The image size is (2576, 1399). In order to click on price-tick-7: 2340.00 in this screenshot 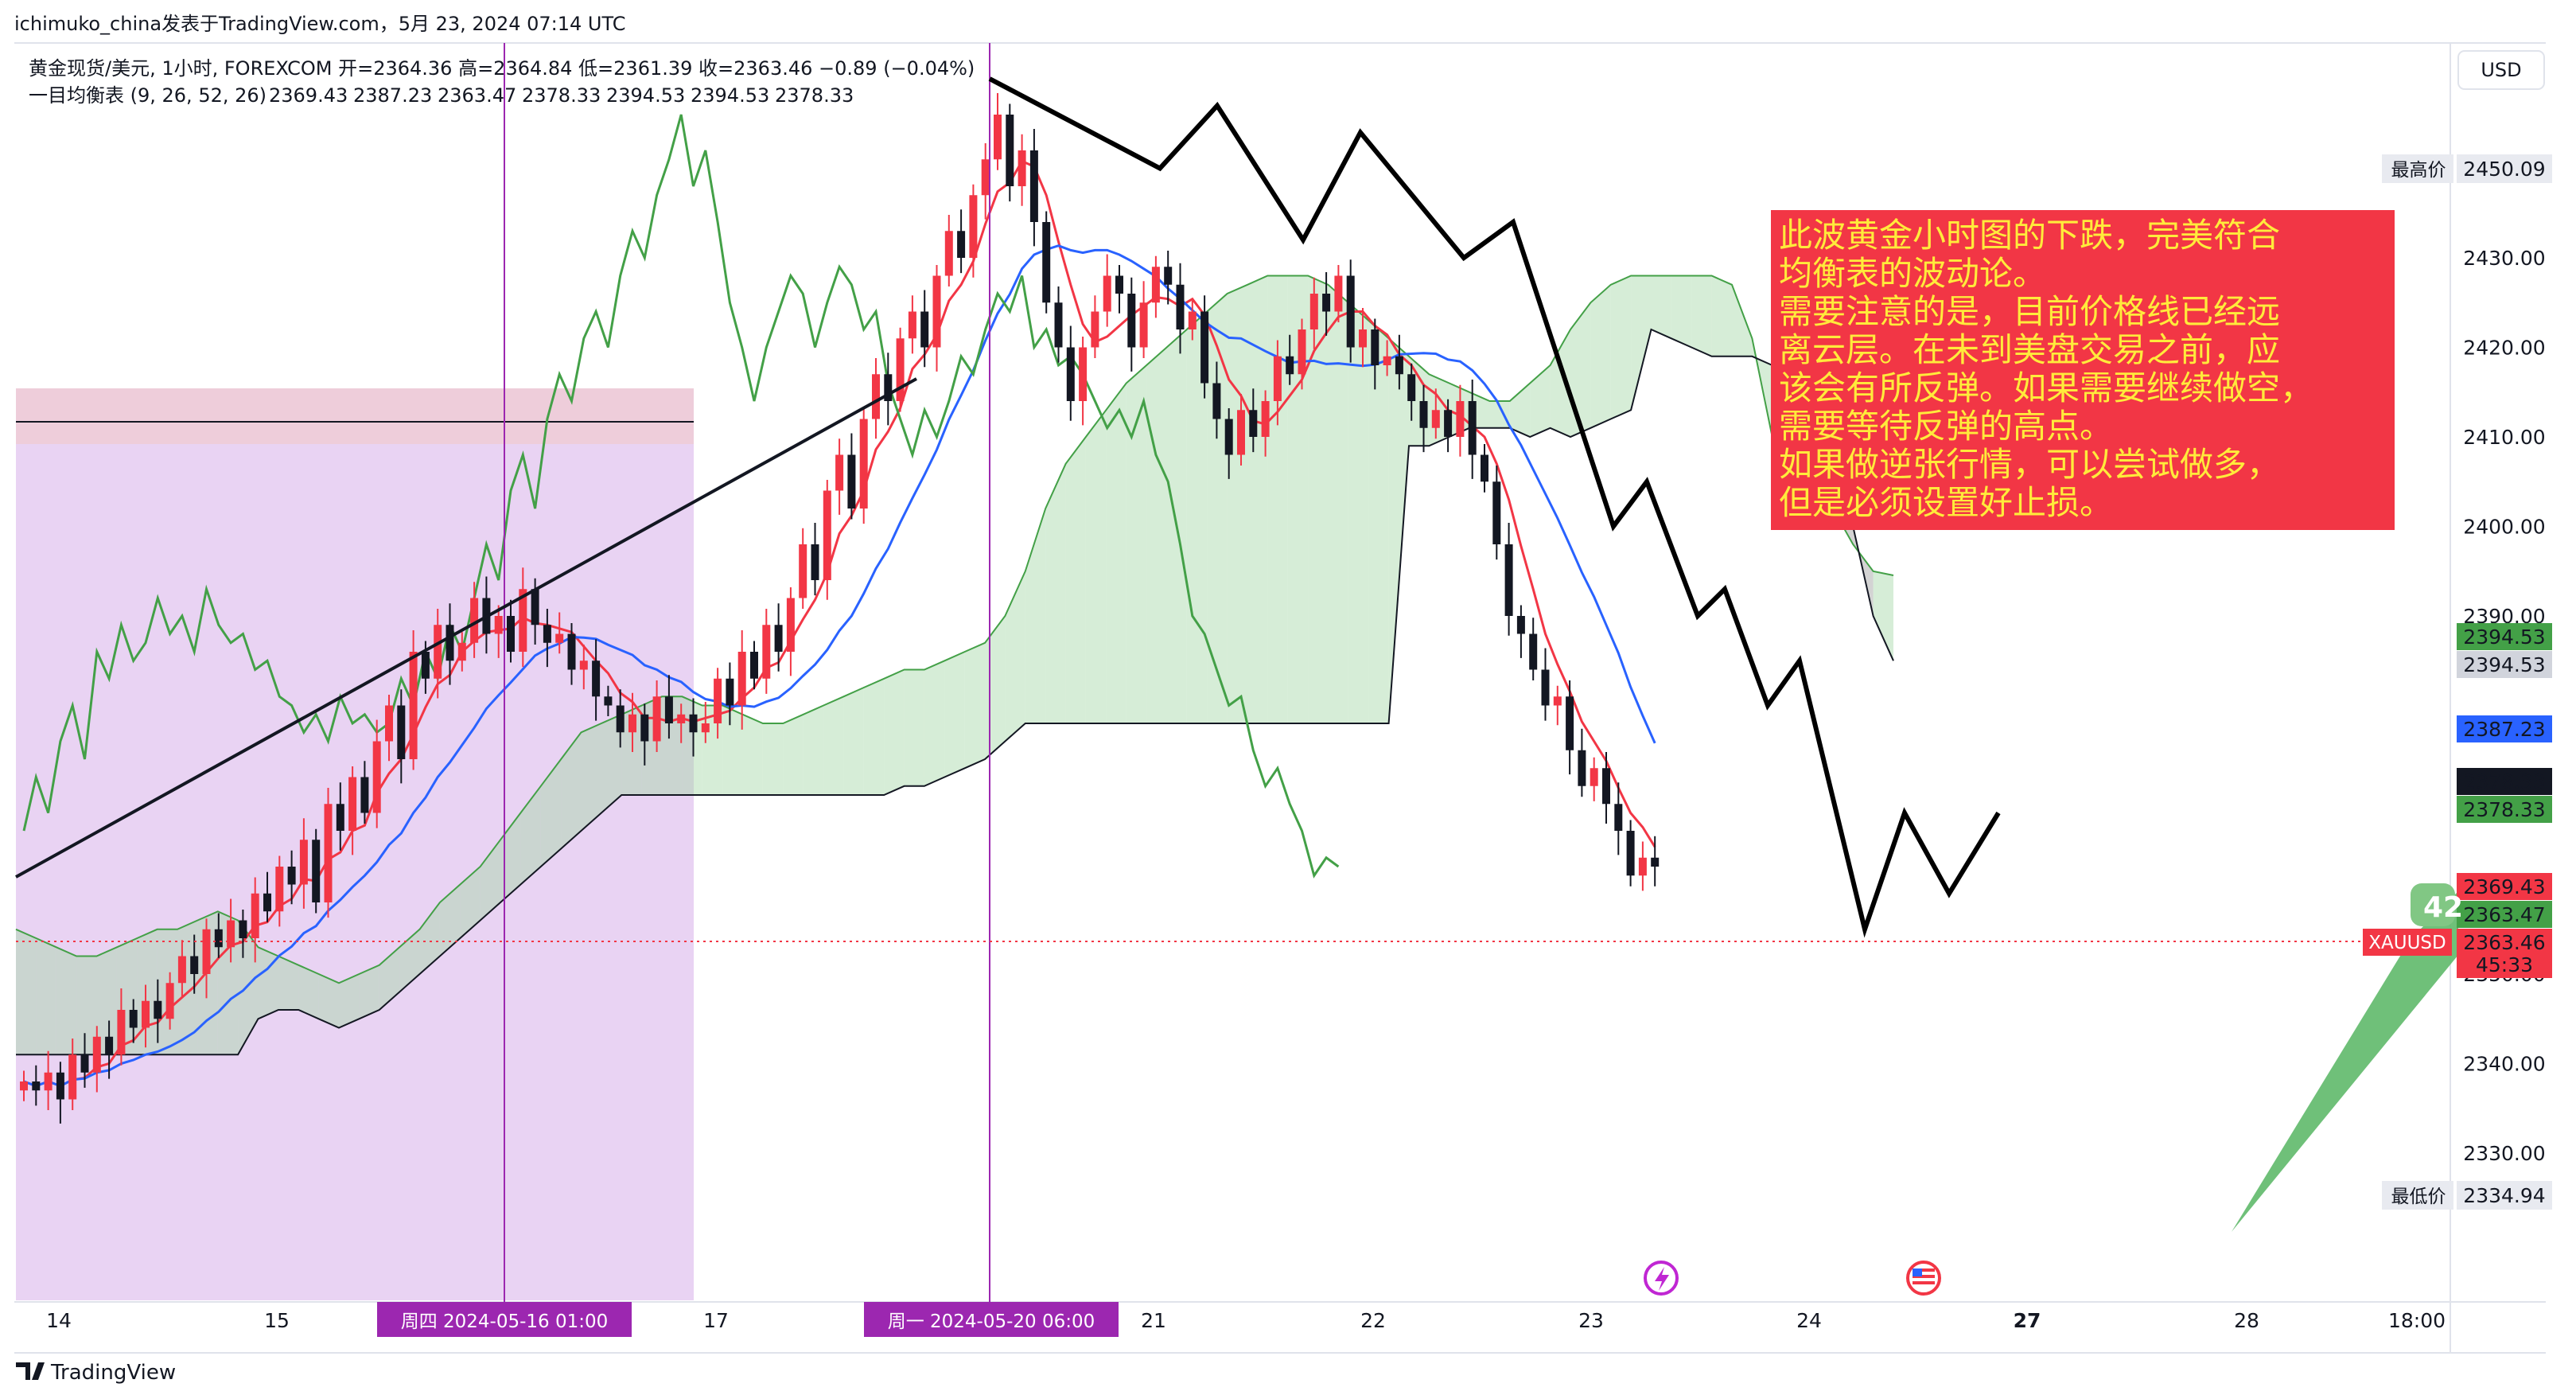, I will do `click(2504, 1064)`.